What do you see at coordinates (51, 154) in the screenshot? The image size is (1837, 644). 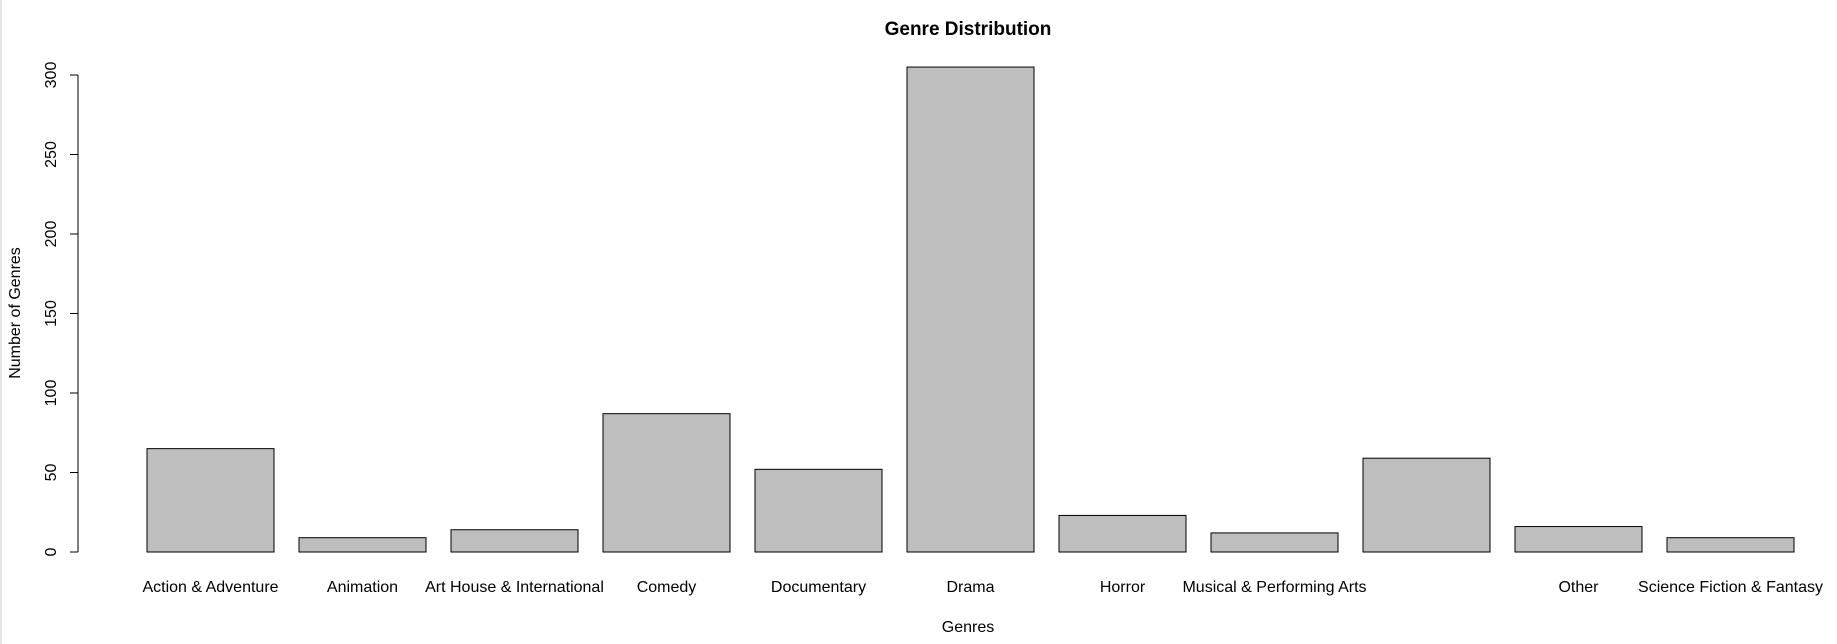 I see `y-tick-label: 250` at bounding box center [51, 154].